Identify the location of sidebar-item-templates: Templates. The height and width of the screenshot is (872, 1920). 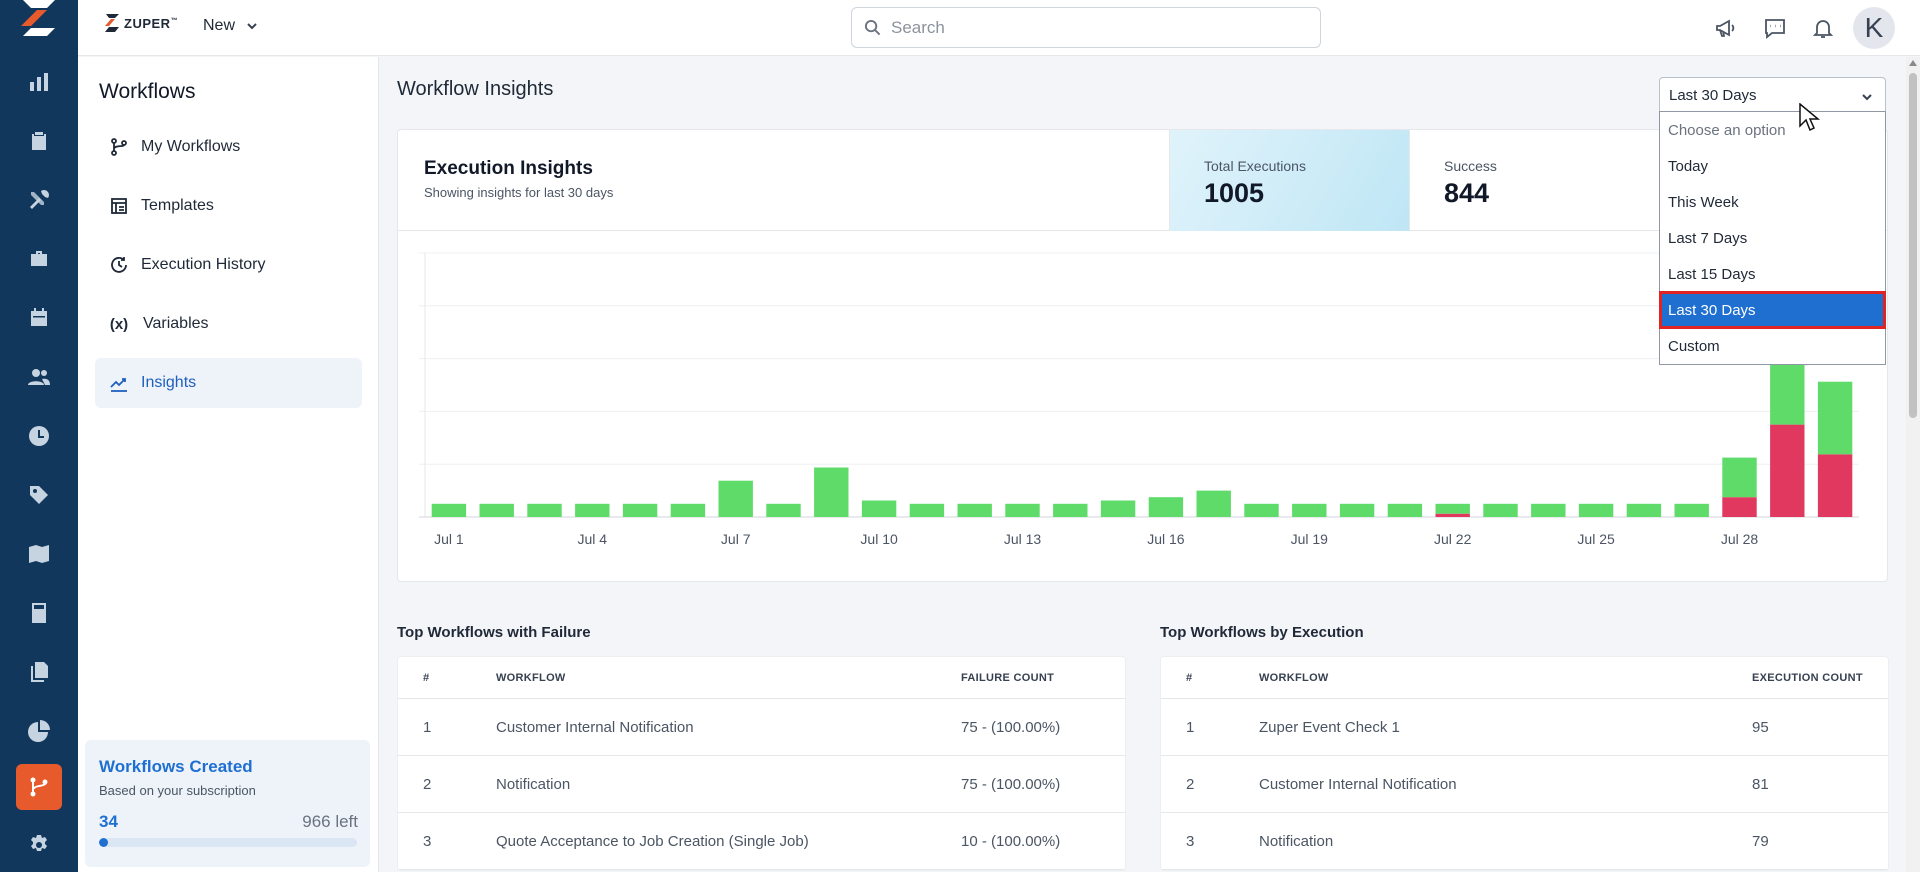
(228, 206).